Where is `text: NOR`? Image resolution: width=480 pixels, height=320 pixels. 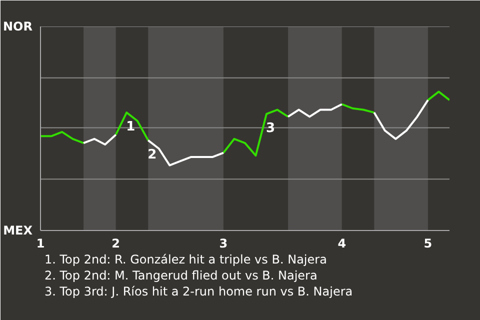 text: NOR is located at coordinates (17, 27).